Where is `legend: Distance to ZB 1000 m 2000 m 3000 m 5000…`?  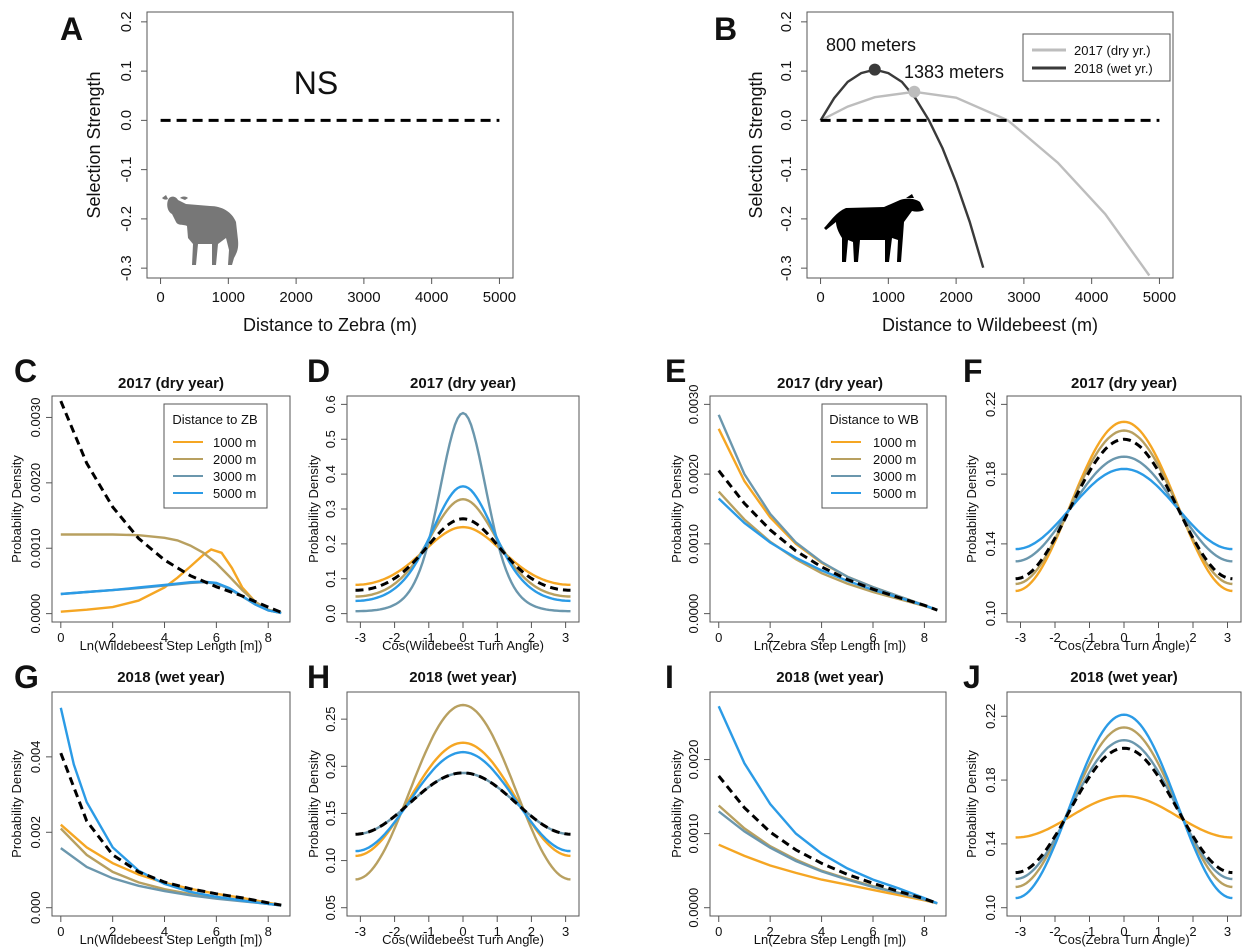 legend: Distance to ZB 1000 m 2000 m 3000 m 5000… is located at coordinates (215, 456).